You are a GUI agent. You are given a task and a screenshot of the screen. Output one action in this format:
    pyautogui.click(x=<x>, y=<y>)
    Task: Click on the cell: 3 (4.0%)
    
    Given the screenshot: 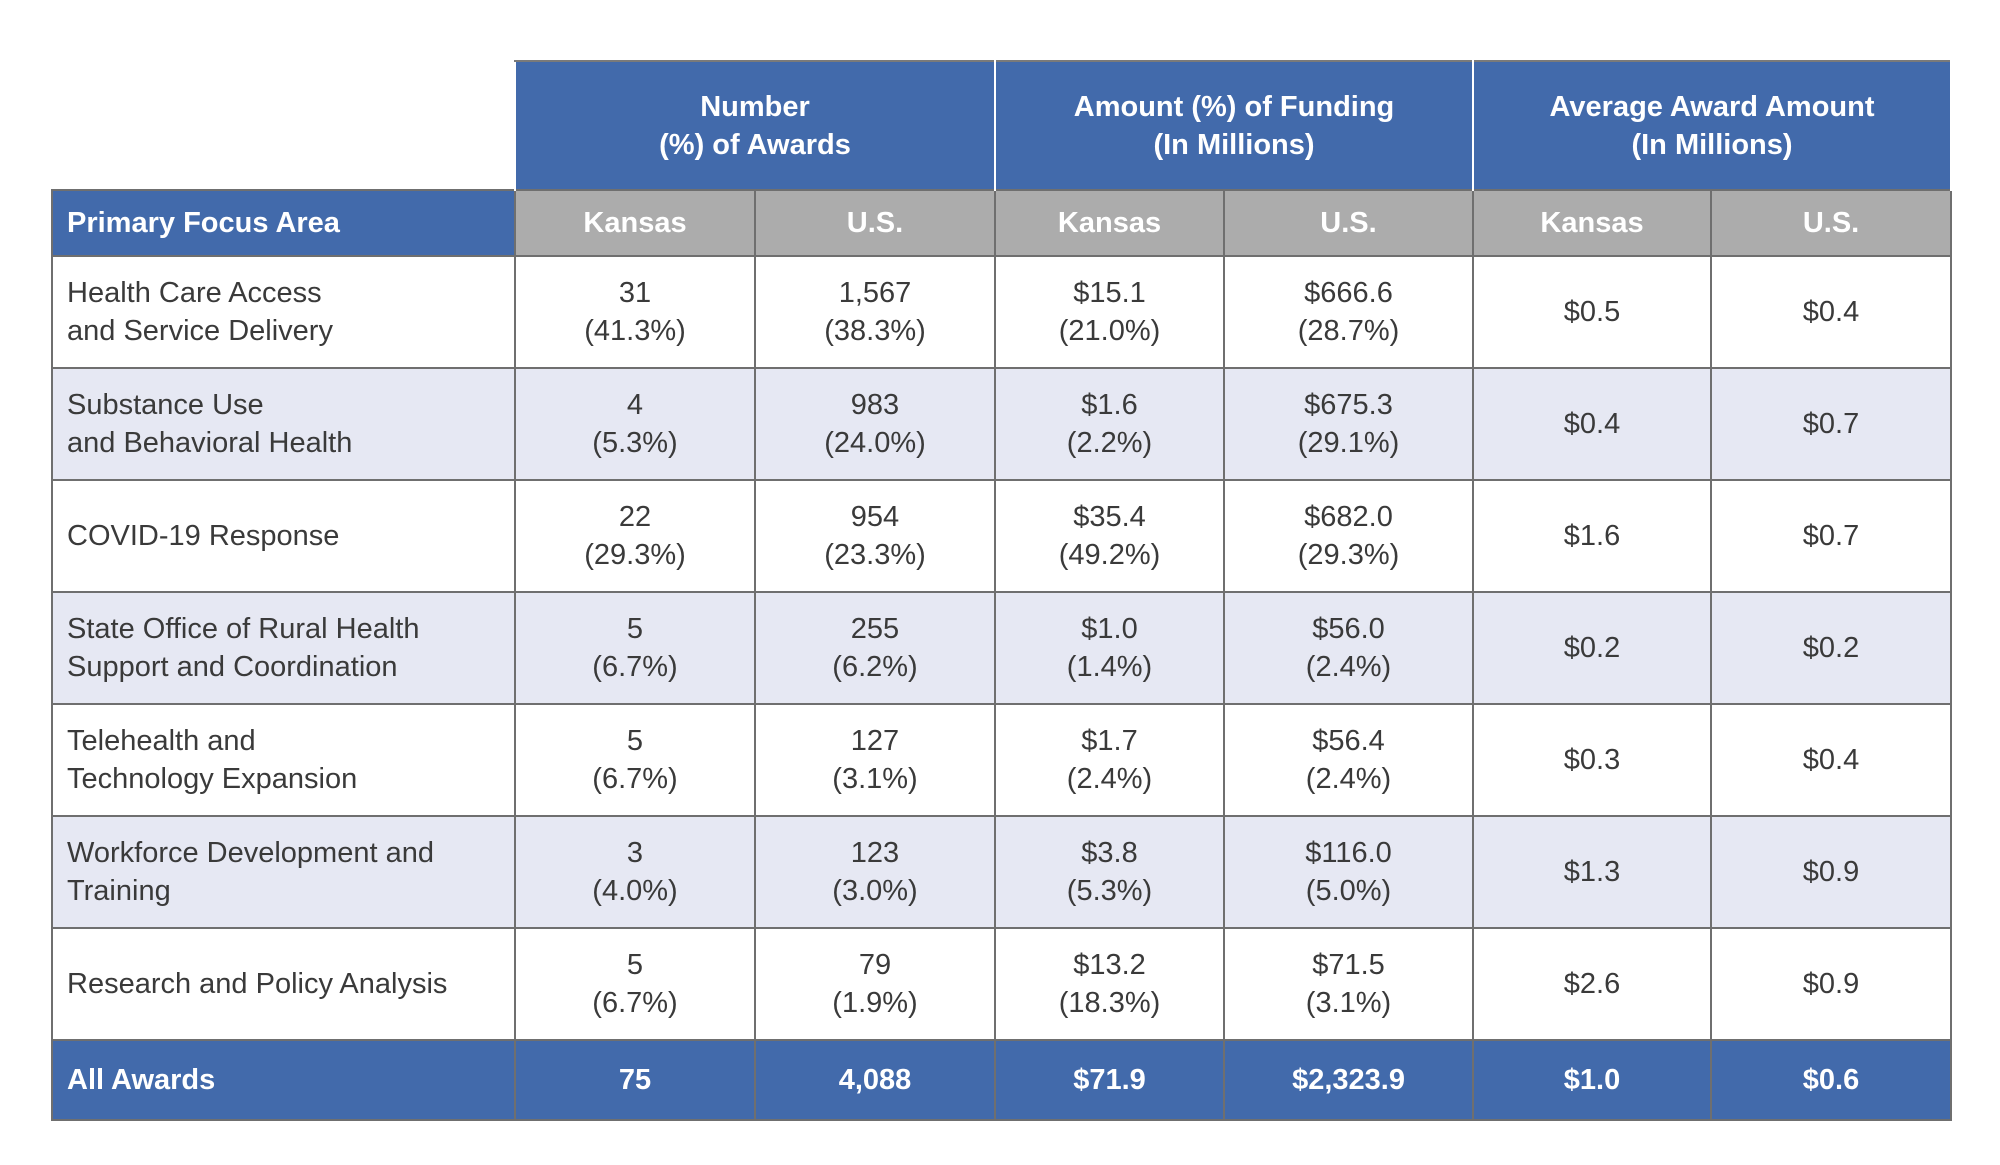 What is the action you would take?
    pyautogui.click(x=635, y=872)
    